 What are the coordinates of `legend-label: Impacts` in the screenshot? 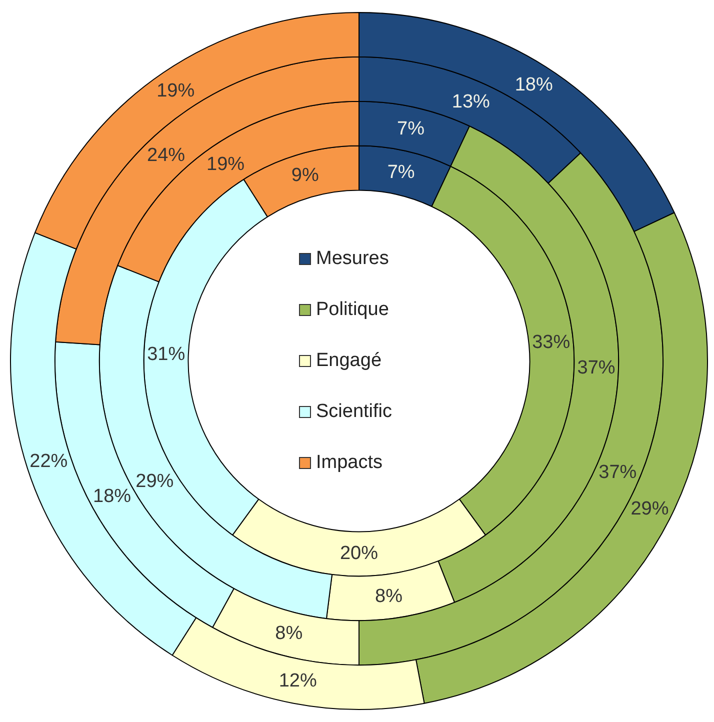 It's located at (349, 463).